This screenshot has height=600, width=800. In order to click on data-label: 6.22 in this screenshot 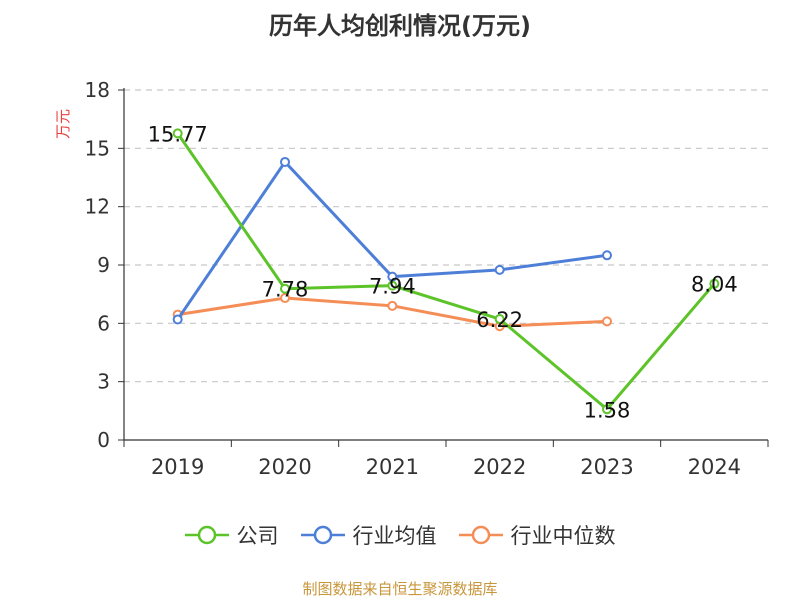, I will do `click(499, 320)`.